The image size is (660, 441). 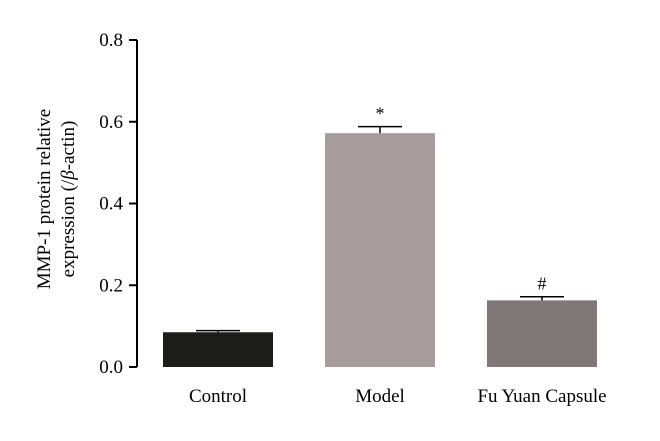 What do you see at coordinates (68, 146) in the screenshot?
I see `y-axis-title-line2-end: -actin)` at bounding box center [68, 146].